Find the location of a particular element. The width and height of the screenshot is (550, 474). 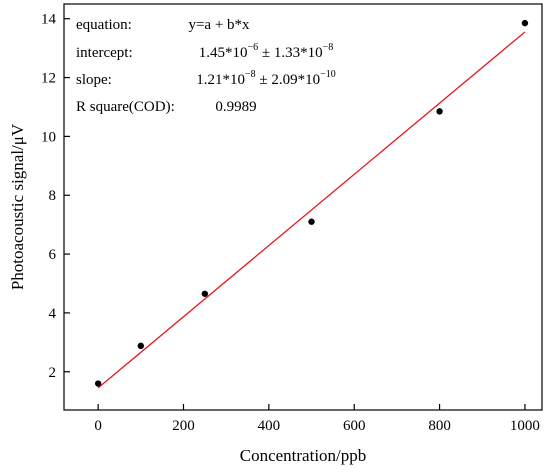

stat-value-part: y=a + b*x is located at coordinates (219, 25).